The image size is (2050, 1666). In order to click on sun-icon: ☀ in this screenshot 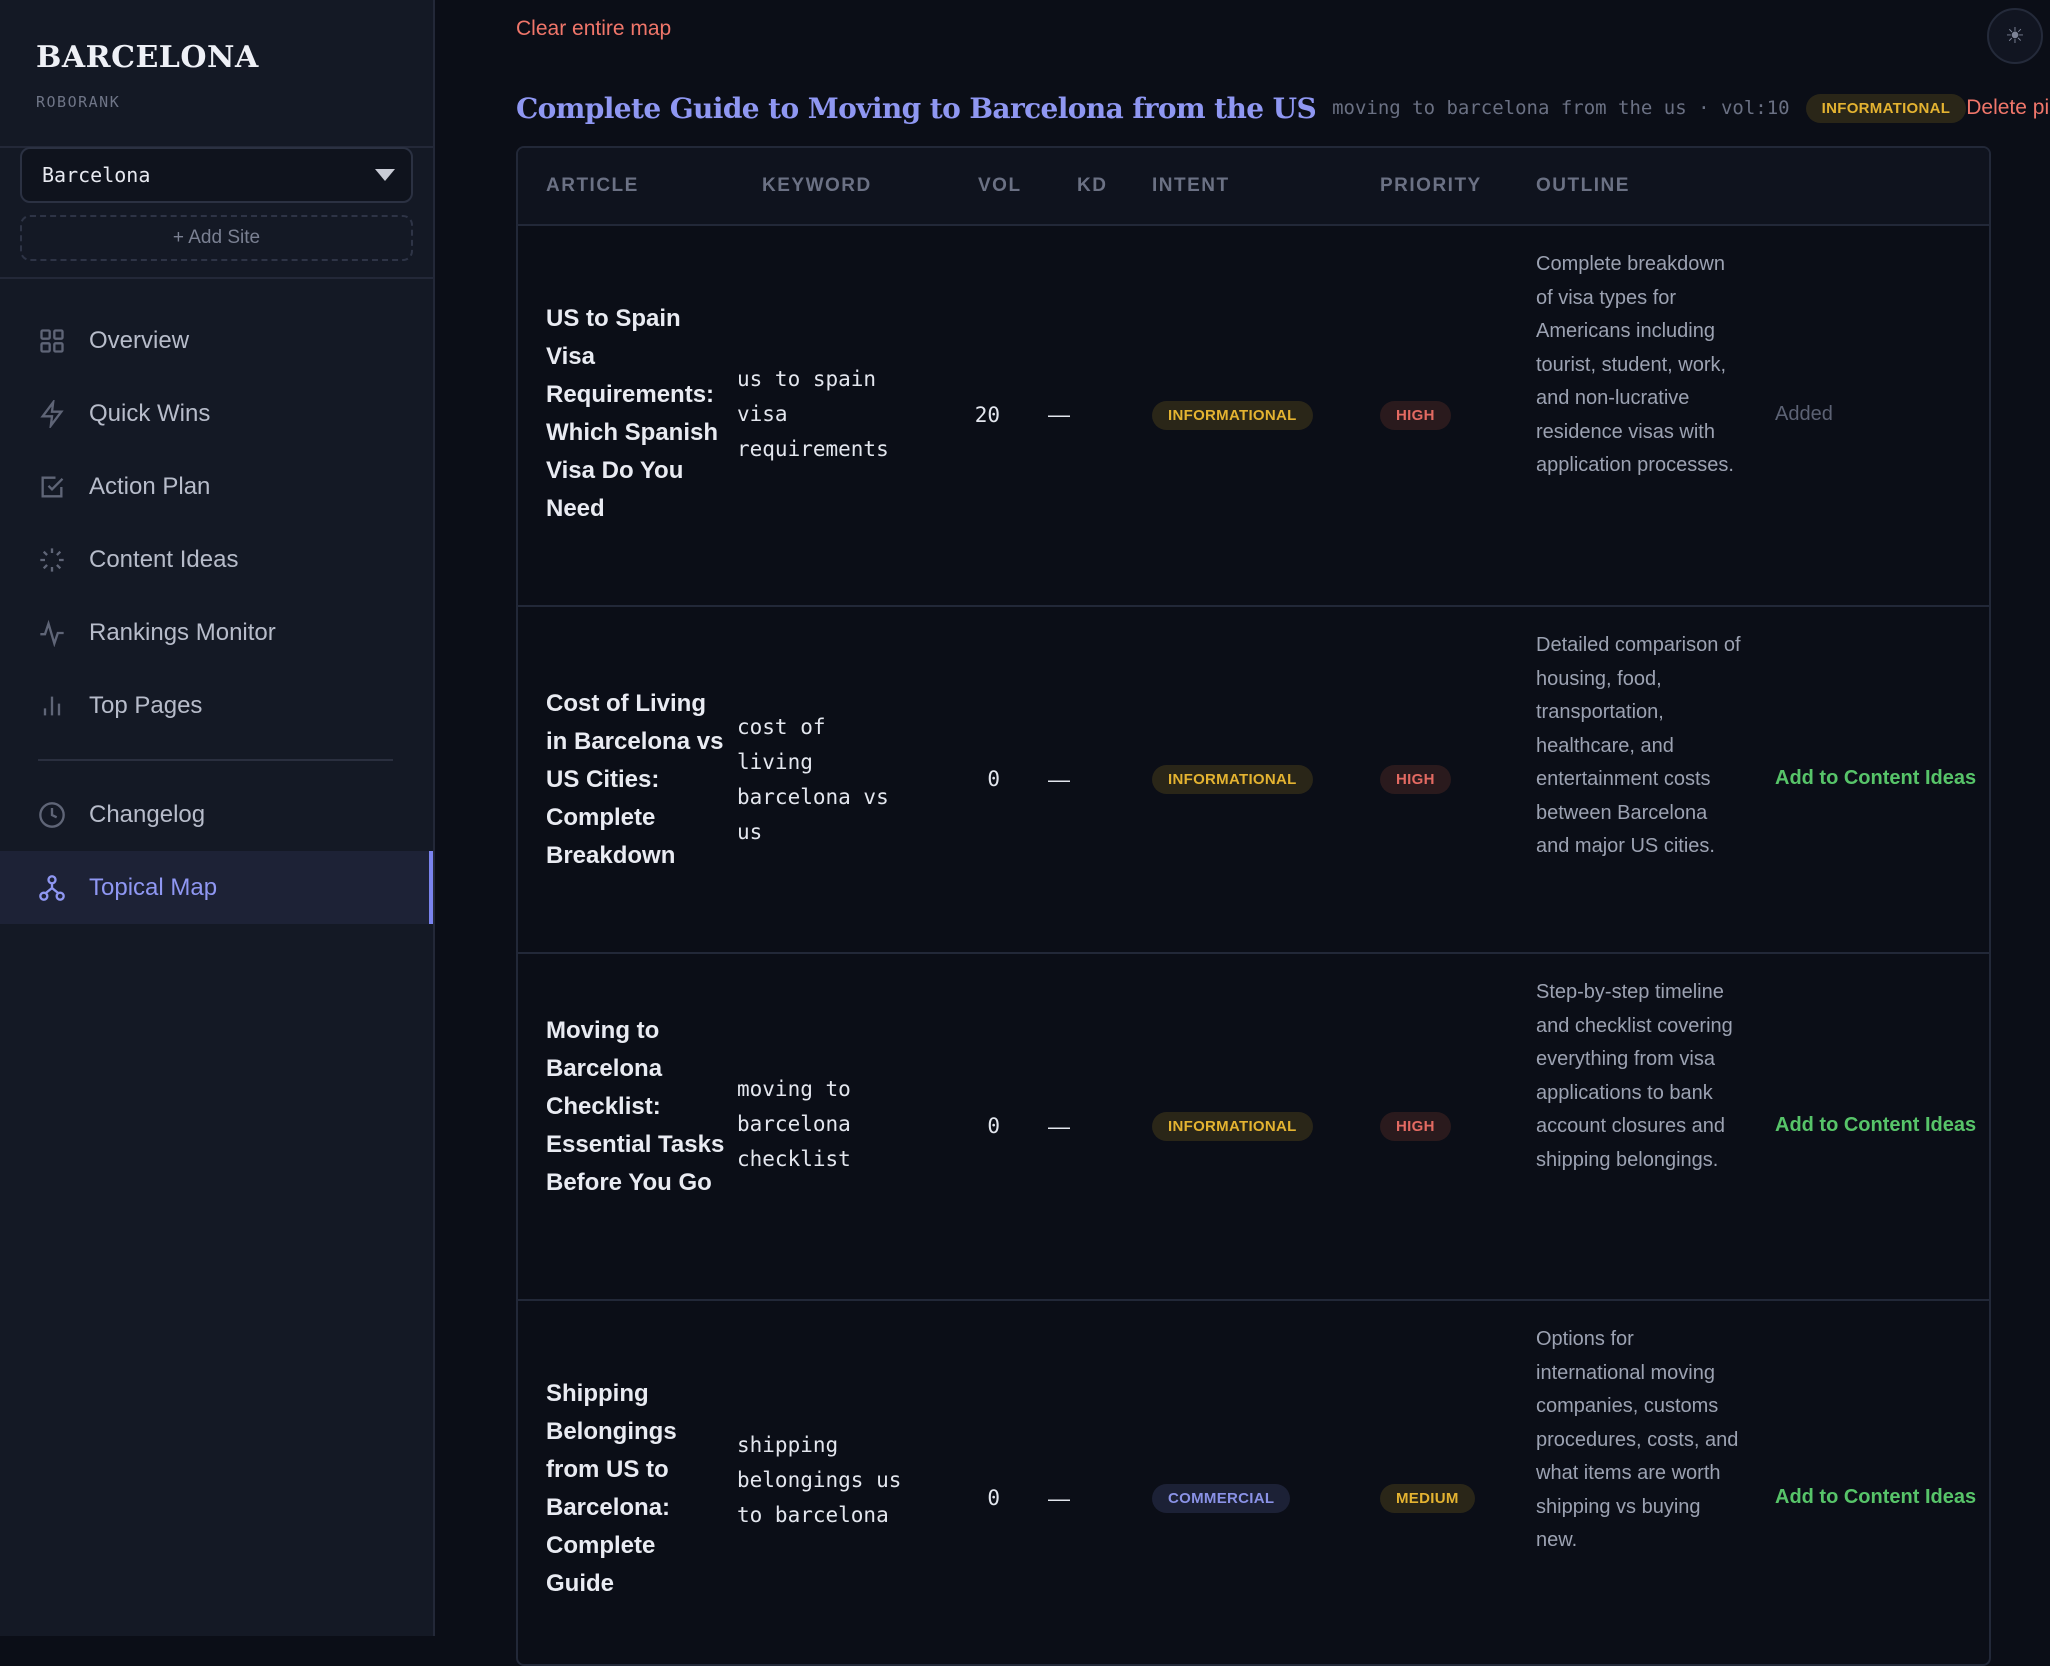, I will do `click(2015, 35)`.